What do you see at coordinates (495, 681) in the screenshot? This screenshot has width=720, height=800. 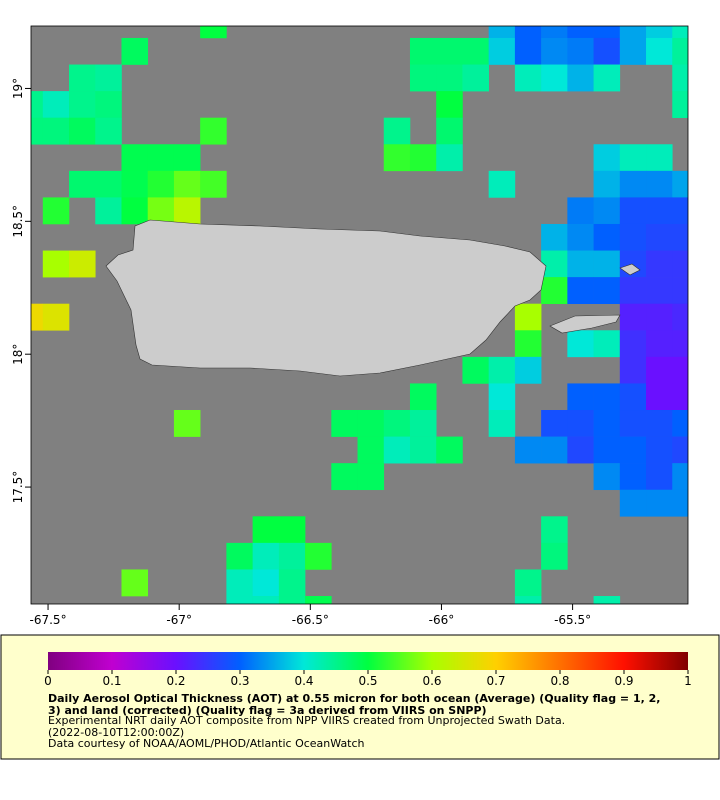 I see `colorbar-tick-label: 0.7` at bounding box center [495, 681].